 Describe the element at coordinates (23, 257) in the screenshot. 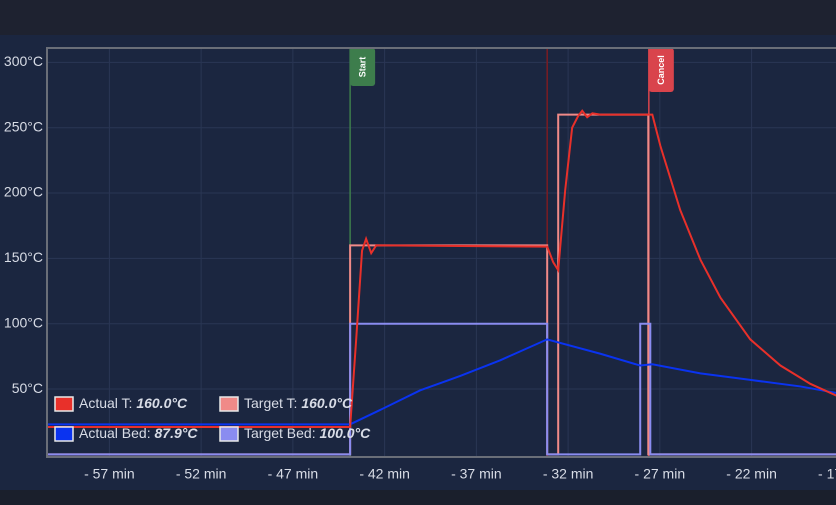

I see `y-tick-label: 150°C` at that location.